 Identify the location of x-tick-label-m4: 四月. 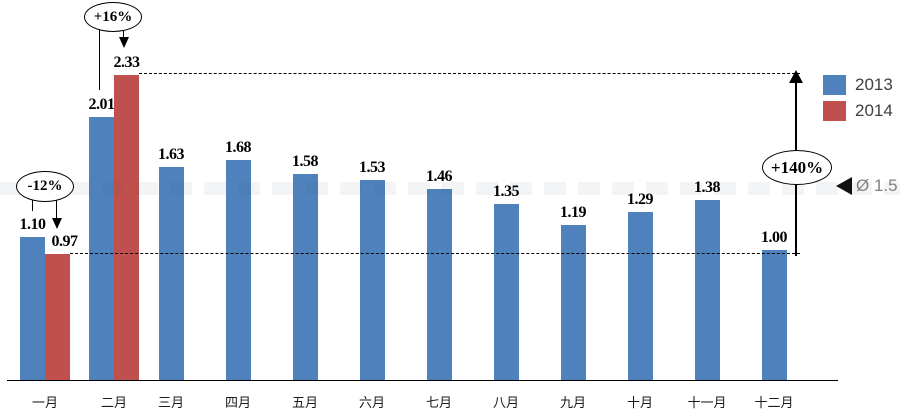
(237, 402).